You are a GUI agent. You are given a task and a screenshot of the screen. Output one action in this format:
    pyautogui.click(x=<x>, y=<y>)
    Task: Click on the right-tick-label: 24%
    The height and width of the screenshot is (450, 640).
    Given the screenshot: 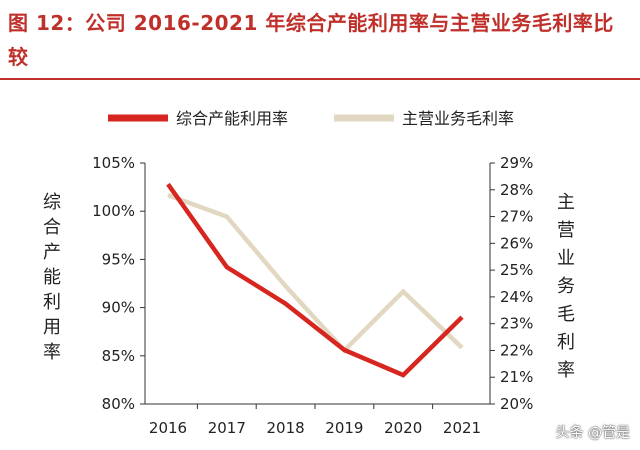 What is the action you would take?
    pyautogui.click(x=516, y=297)
    